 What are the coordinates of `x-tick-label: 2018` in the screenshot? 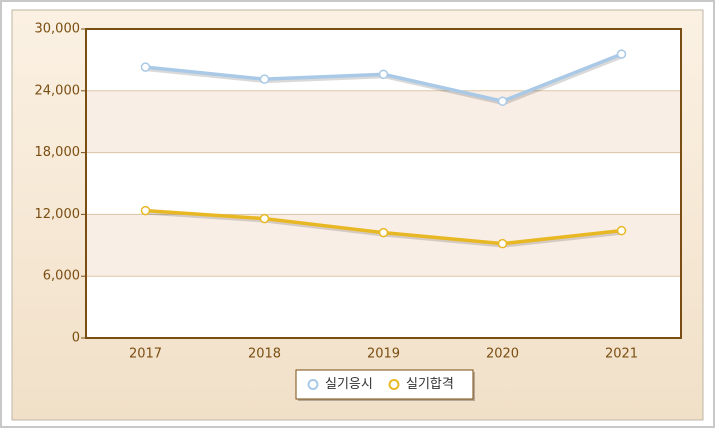 It's located at (264, 354).